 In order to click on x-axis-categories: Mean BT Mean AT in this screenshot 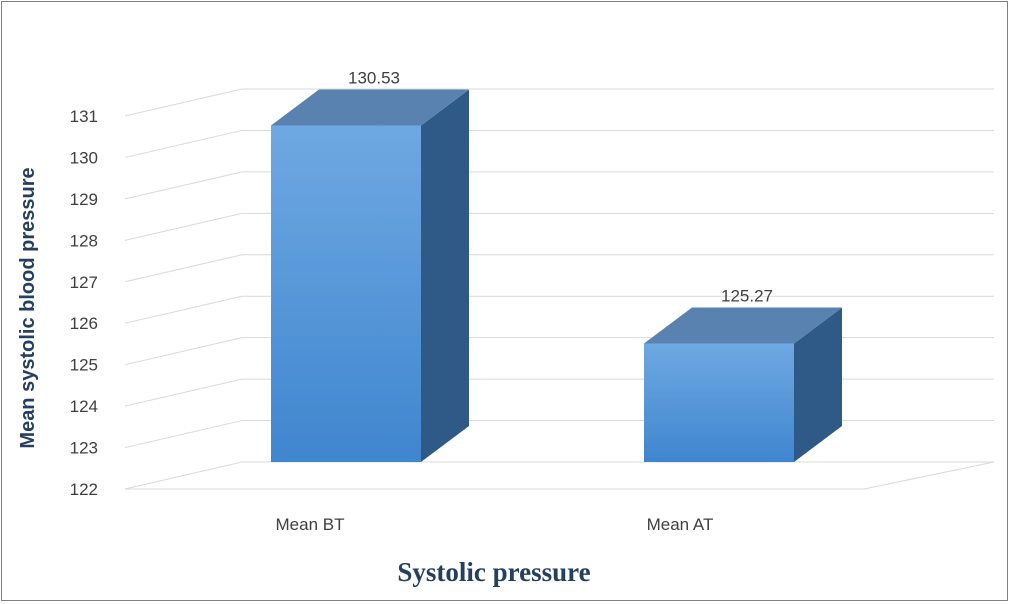, I will do `click(495, 524)`.